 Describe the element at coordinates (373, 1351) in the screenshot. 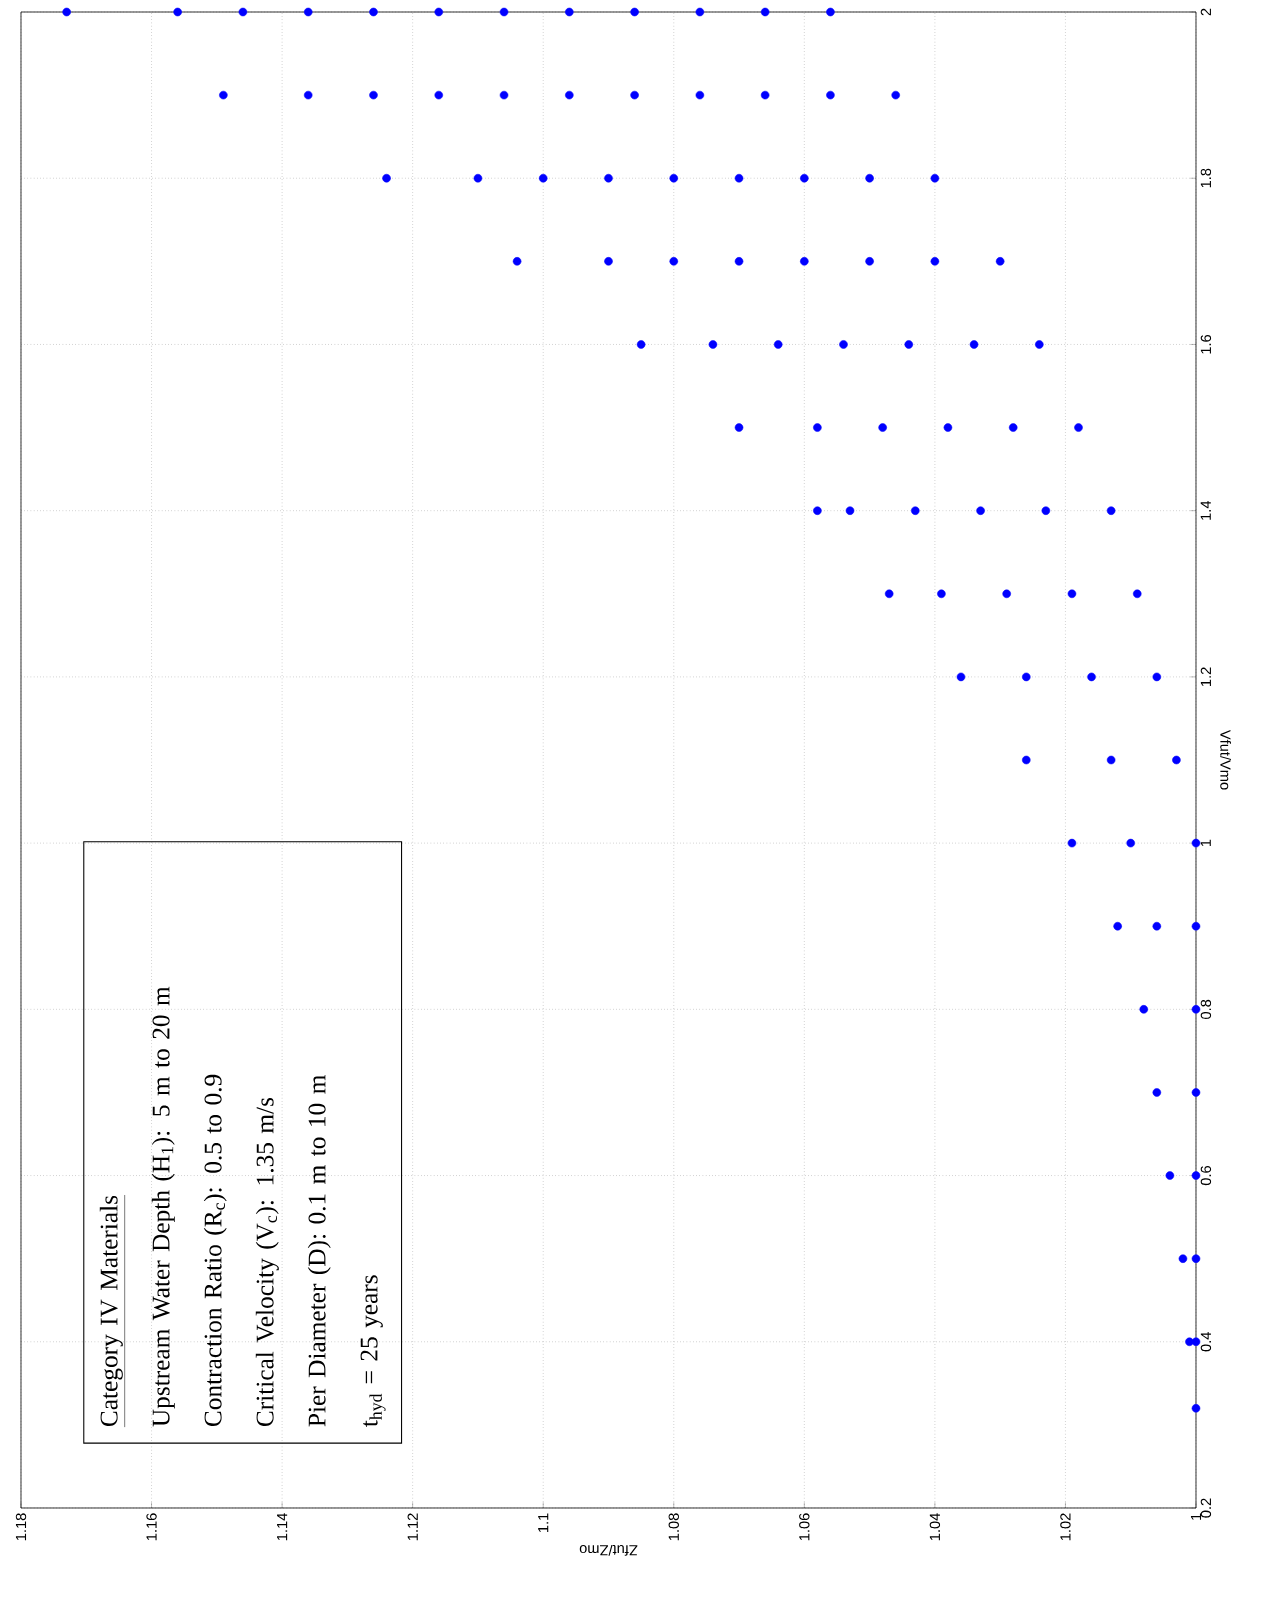

I see `annotation: t$_{hyd}$ = 25 years` at that location.